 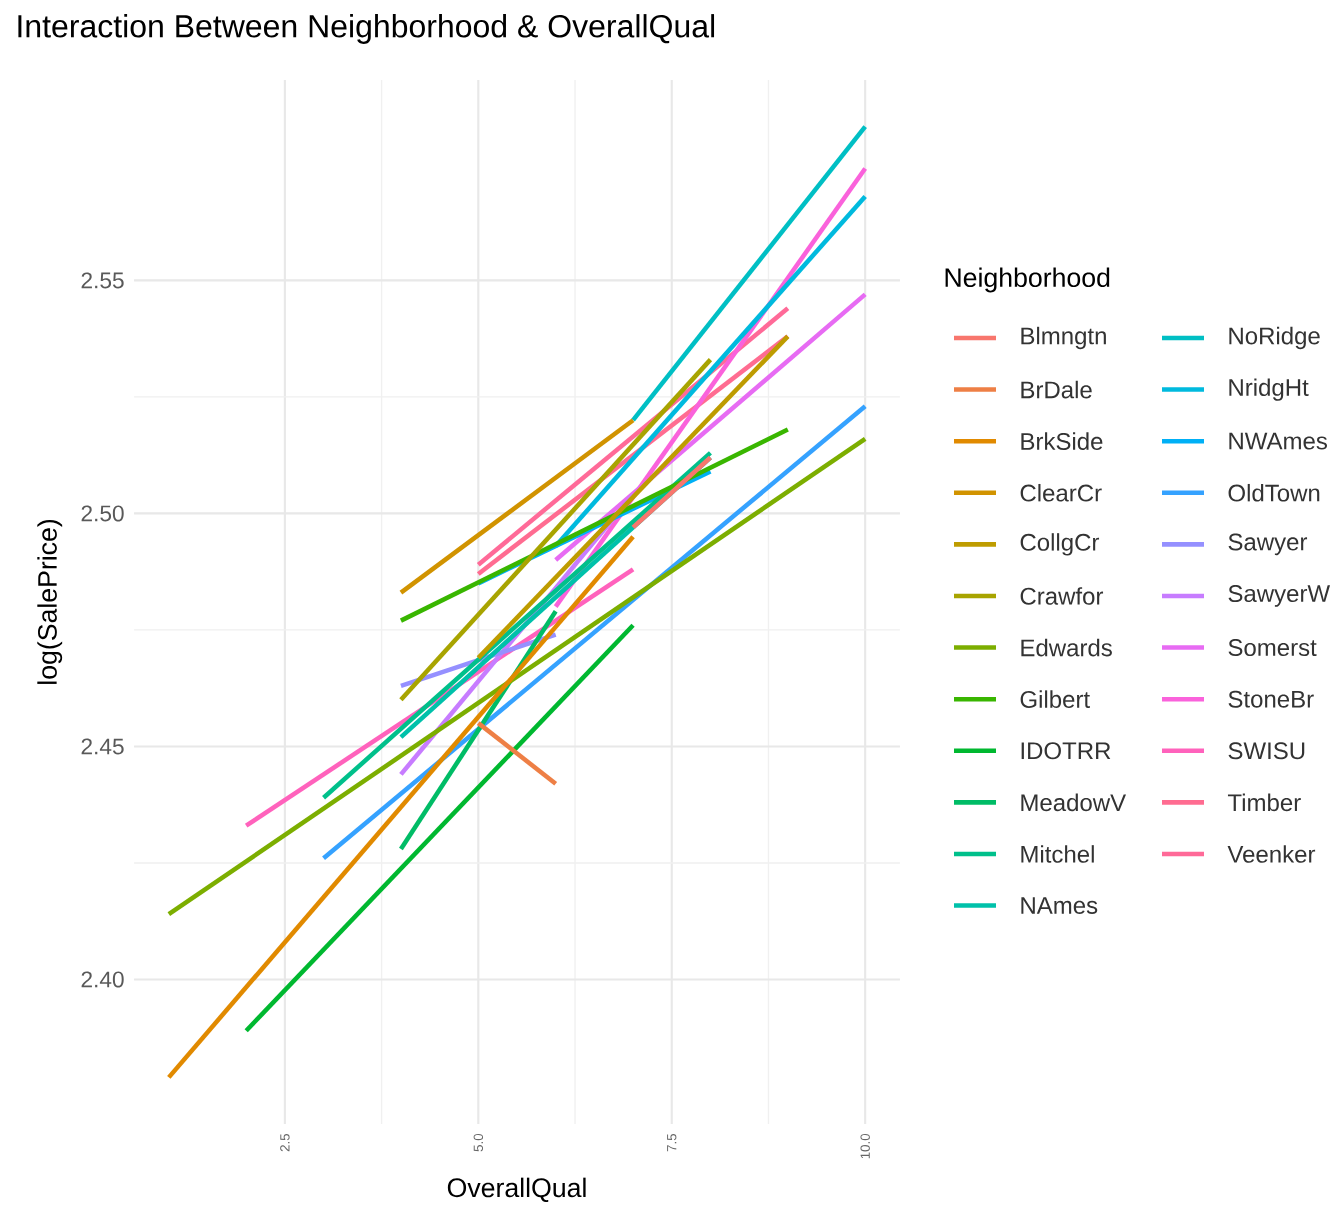 What do you see at coordinates (1268, 544) in the screenshot?
I see `legend-label: Sawyer` at bounding box center [1268, 544].